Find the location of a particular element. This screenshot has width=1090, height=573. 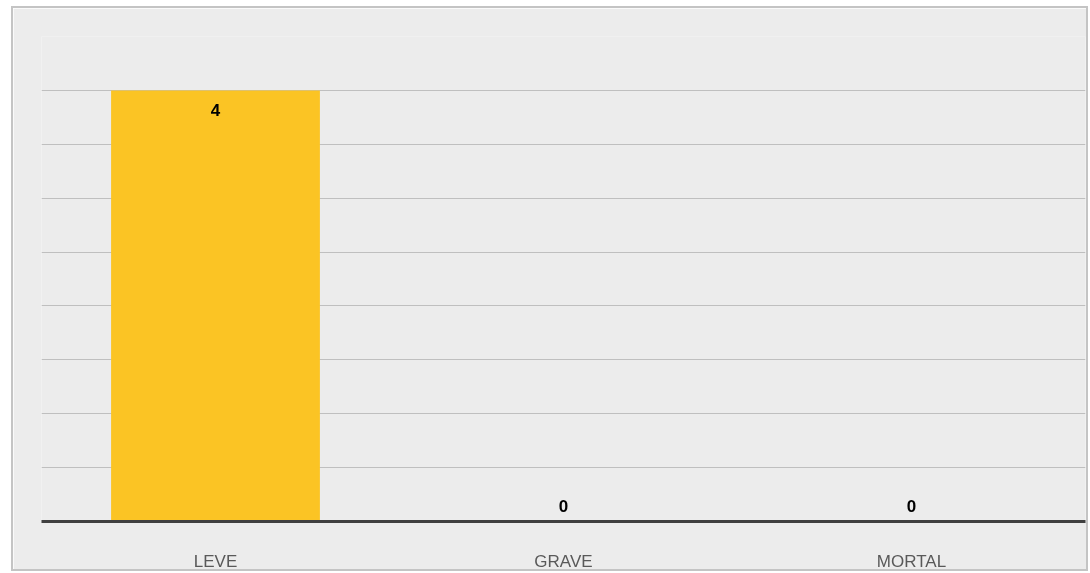

x-tick-label: LEVE is located at coordinates (215, 561).